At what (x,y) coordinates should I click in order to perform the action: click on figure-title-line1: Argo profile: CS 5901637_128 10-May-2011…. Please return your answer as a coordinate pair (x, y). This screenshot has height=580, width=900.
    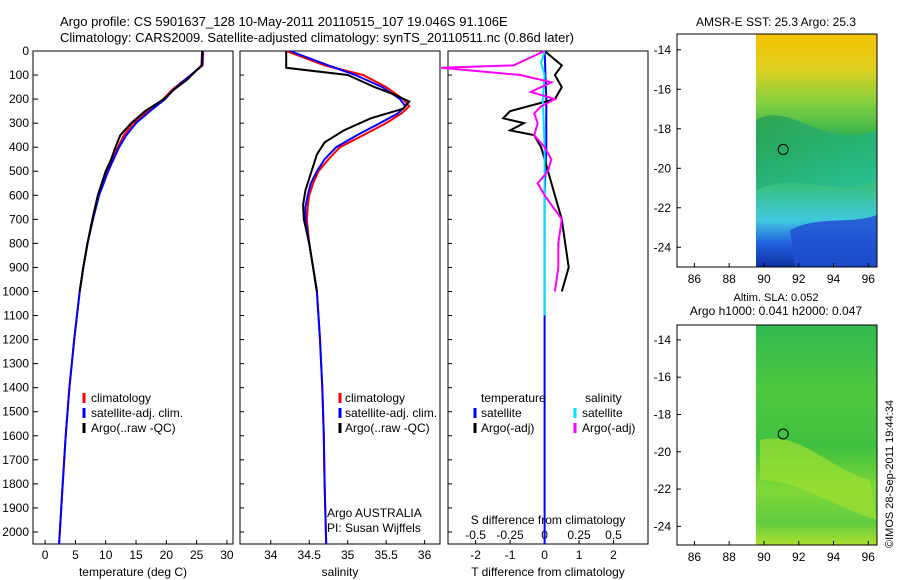
    Looking at the image, I should click on (284, 21).